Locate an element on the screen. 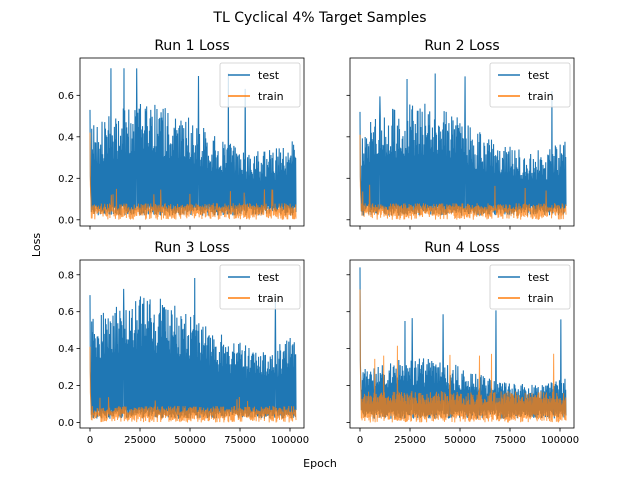 The image size is (640, 480). y-tick-label: 0.8 is located at coordinates (66, 275).